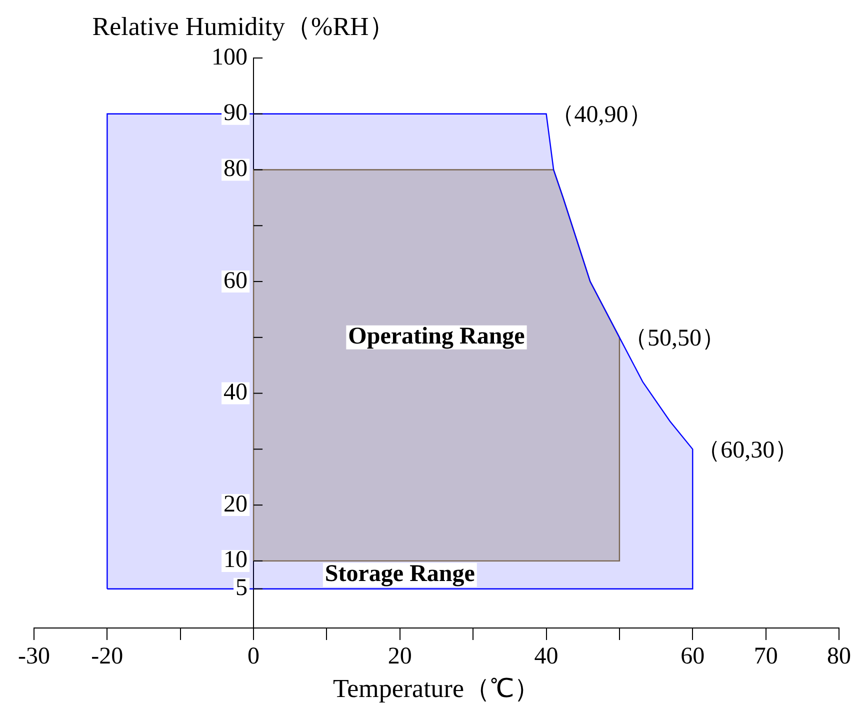 The height and width of the screenshot is (706, 859). I want to click on y-tick-label: 20, so click(236, 504).